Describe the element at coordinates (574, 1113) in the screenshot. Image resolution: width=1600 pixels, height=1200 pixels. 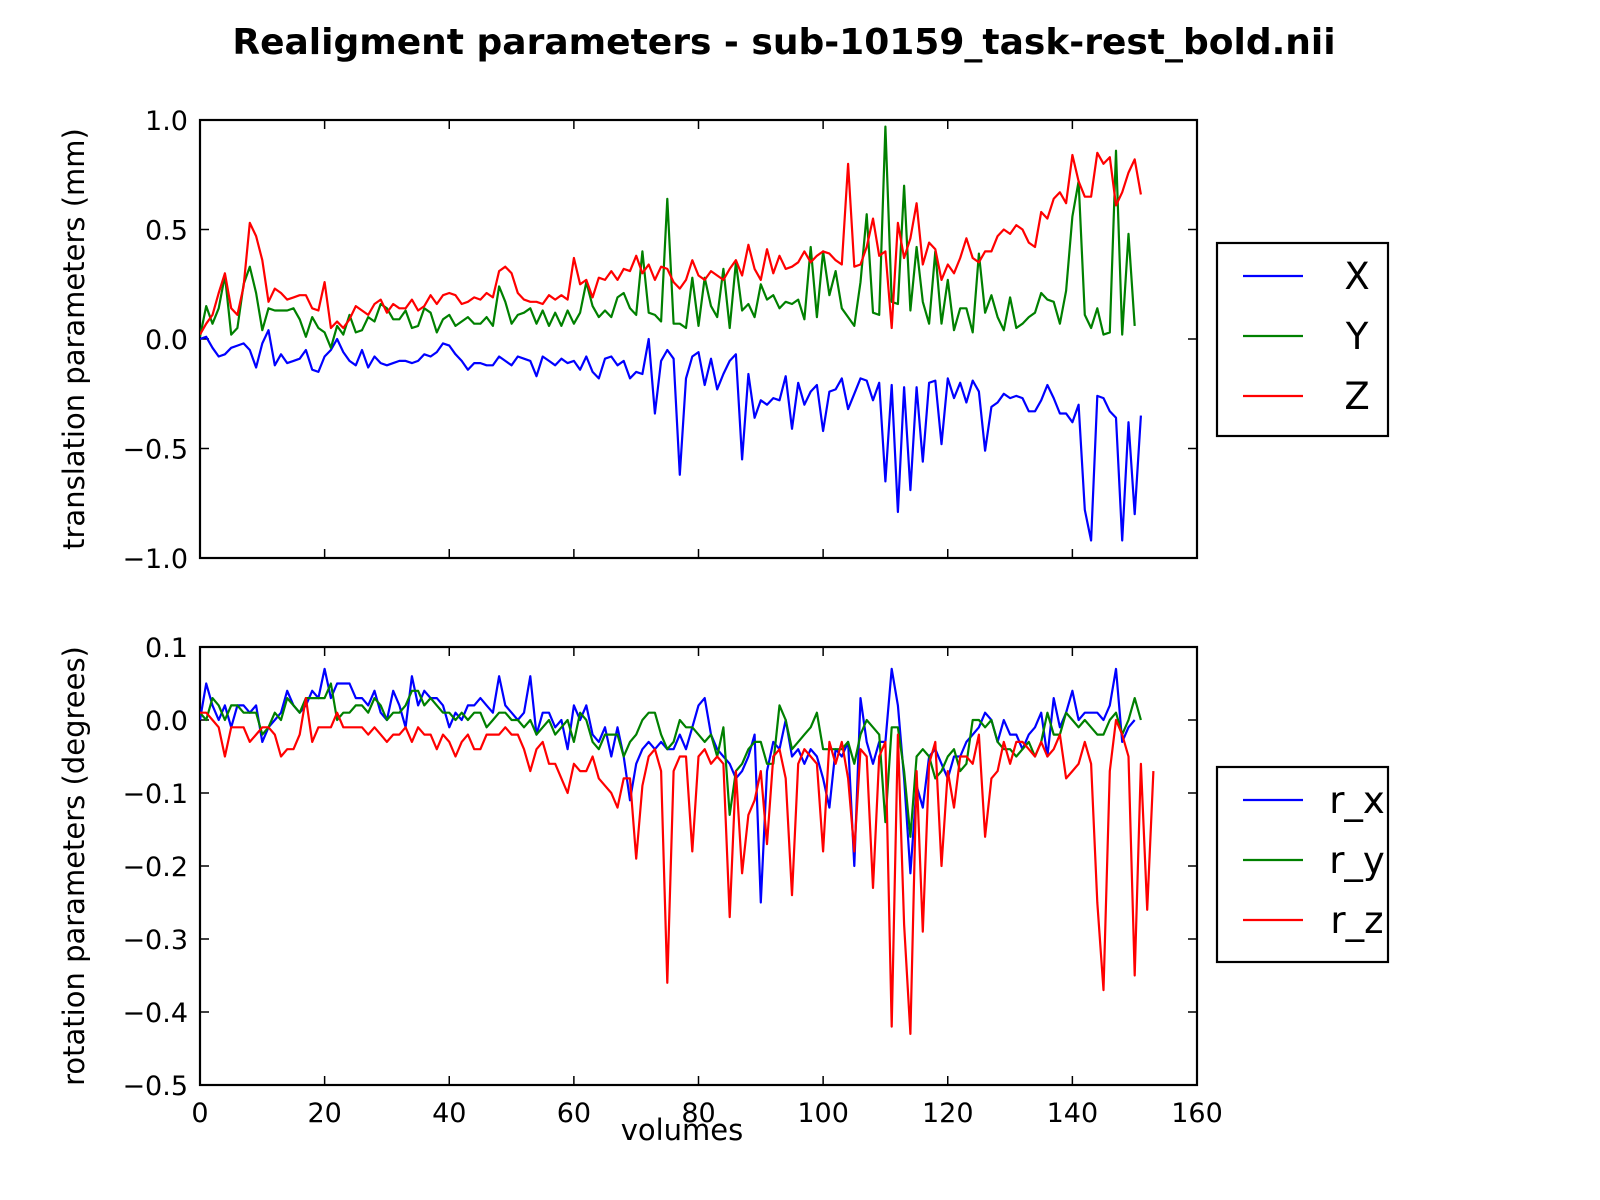
I see `x-tick-label: 60` at that location.